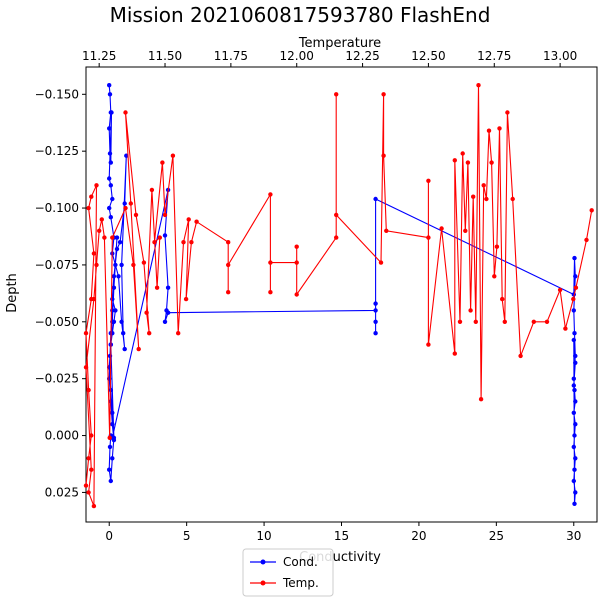 The width and height of the screenshot is (600, 600). What do you see at coordinates (62, 492) in the screenshot?
I see `y-tick-label: 0.025` at bounding box center [62, 492].